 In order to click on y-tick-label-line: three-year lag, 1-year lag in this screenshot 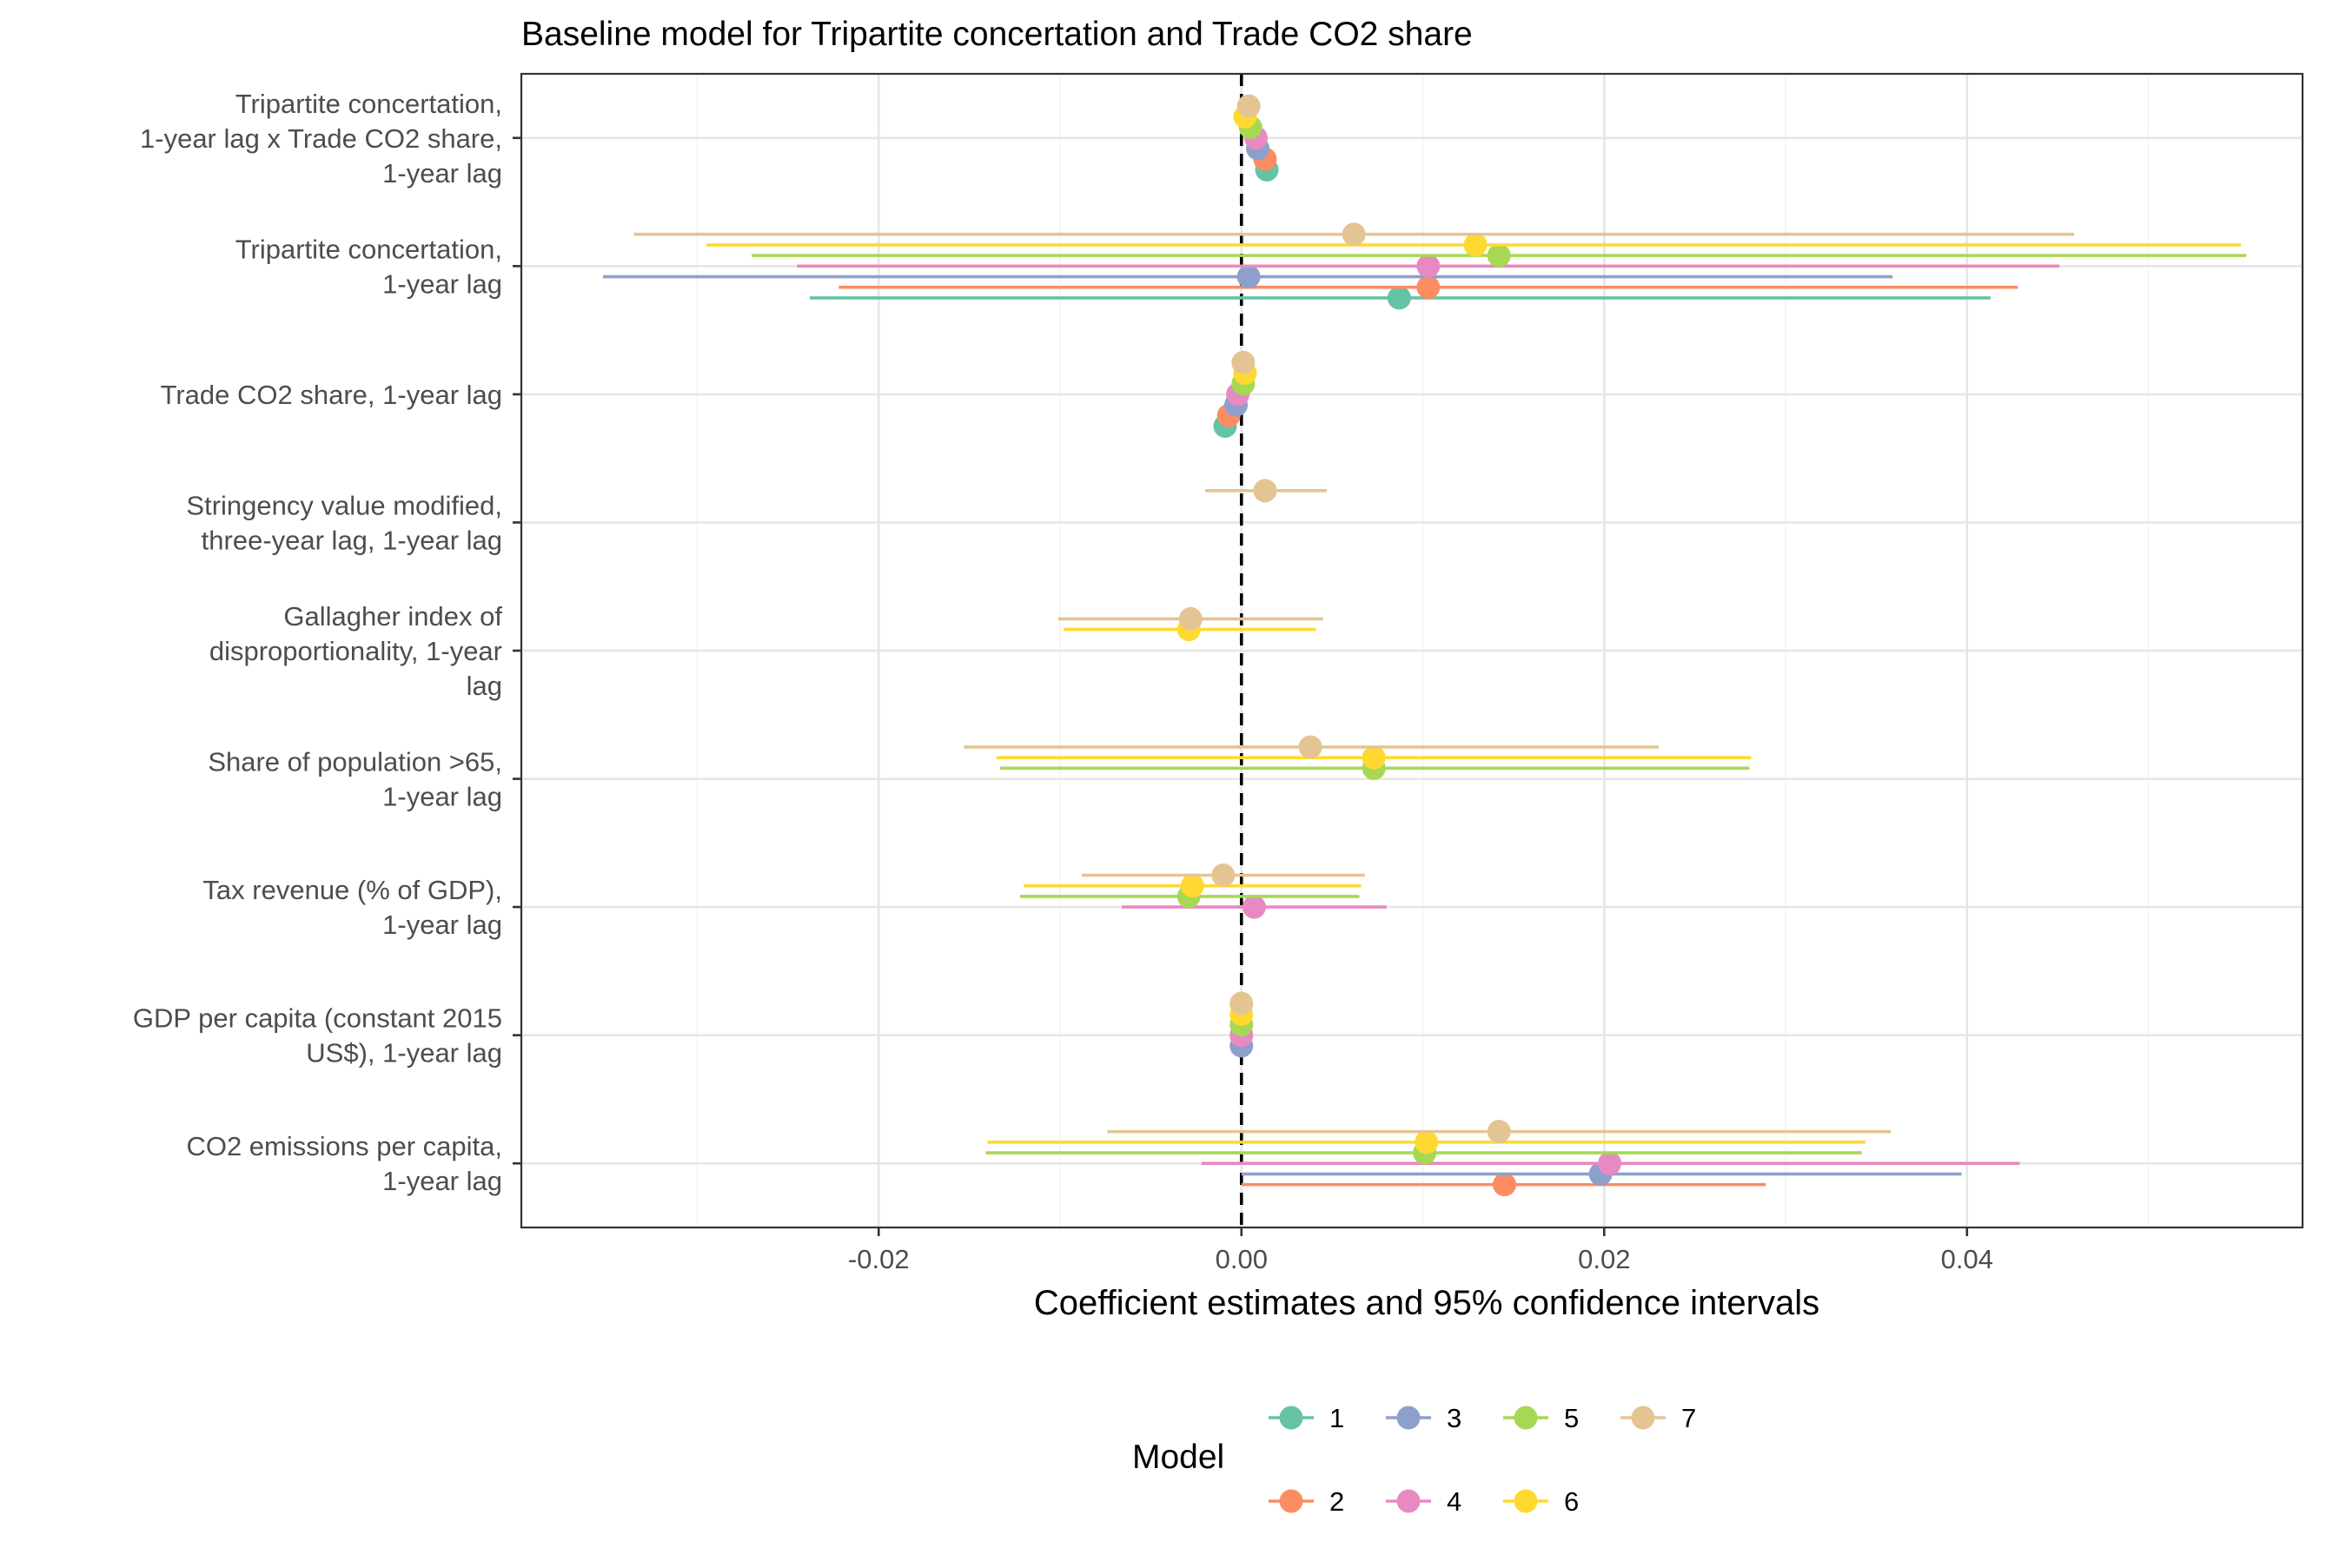, I will do `click(352, 540)`.